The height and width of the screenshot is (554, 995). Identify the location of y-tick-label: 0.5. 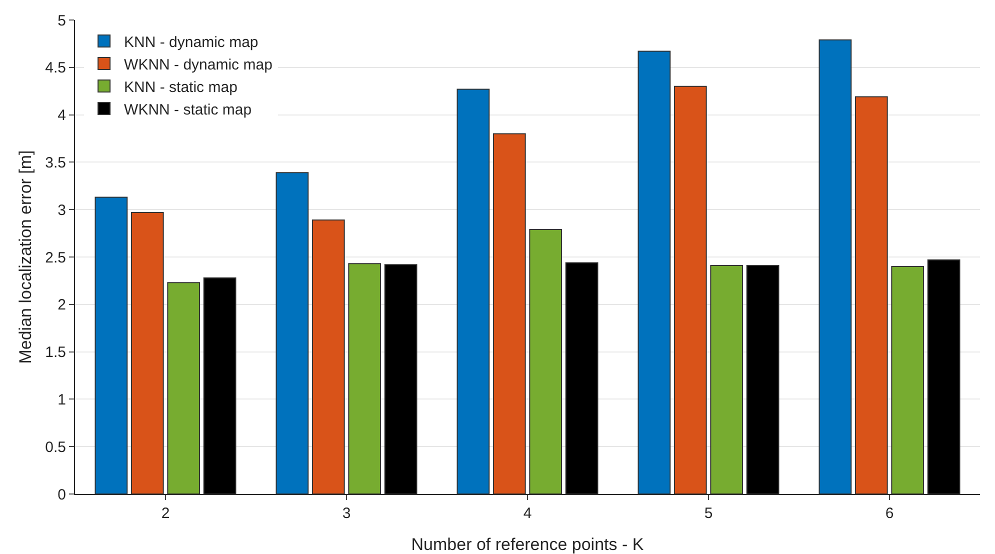
(55, 447).